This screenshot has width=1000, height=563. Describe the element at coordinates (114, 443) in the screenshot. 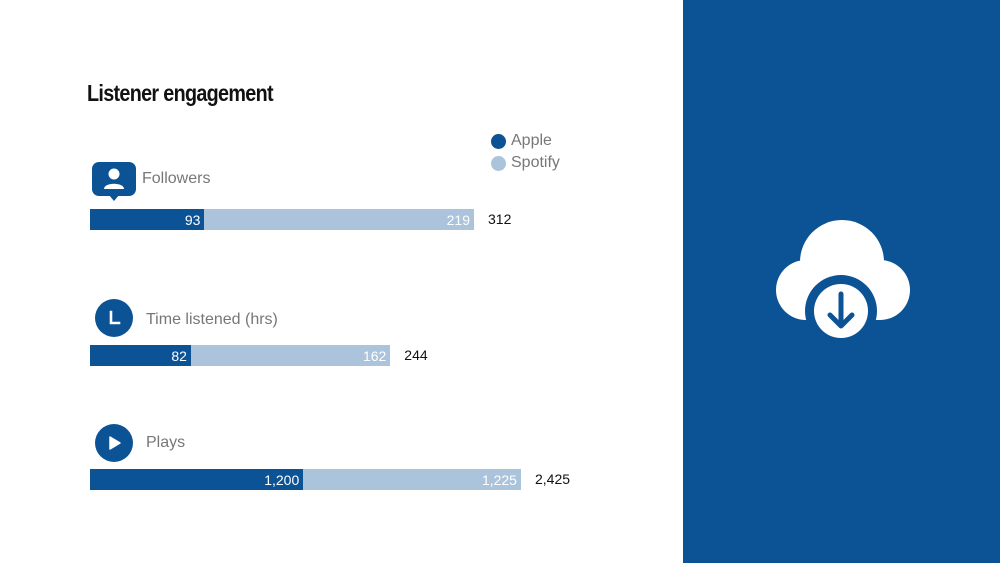

I see `play-icon` at that location.